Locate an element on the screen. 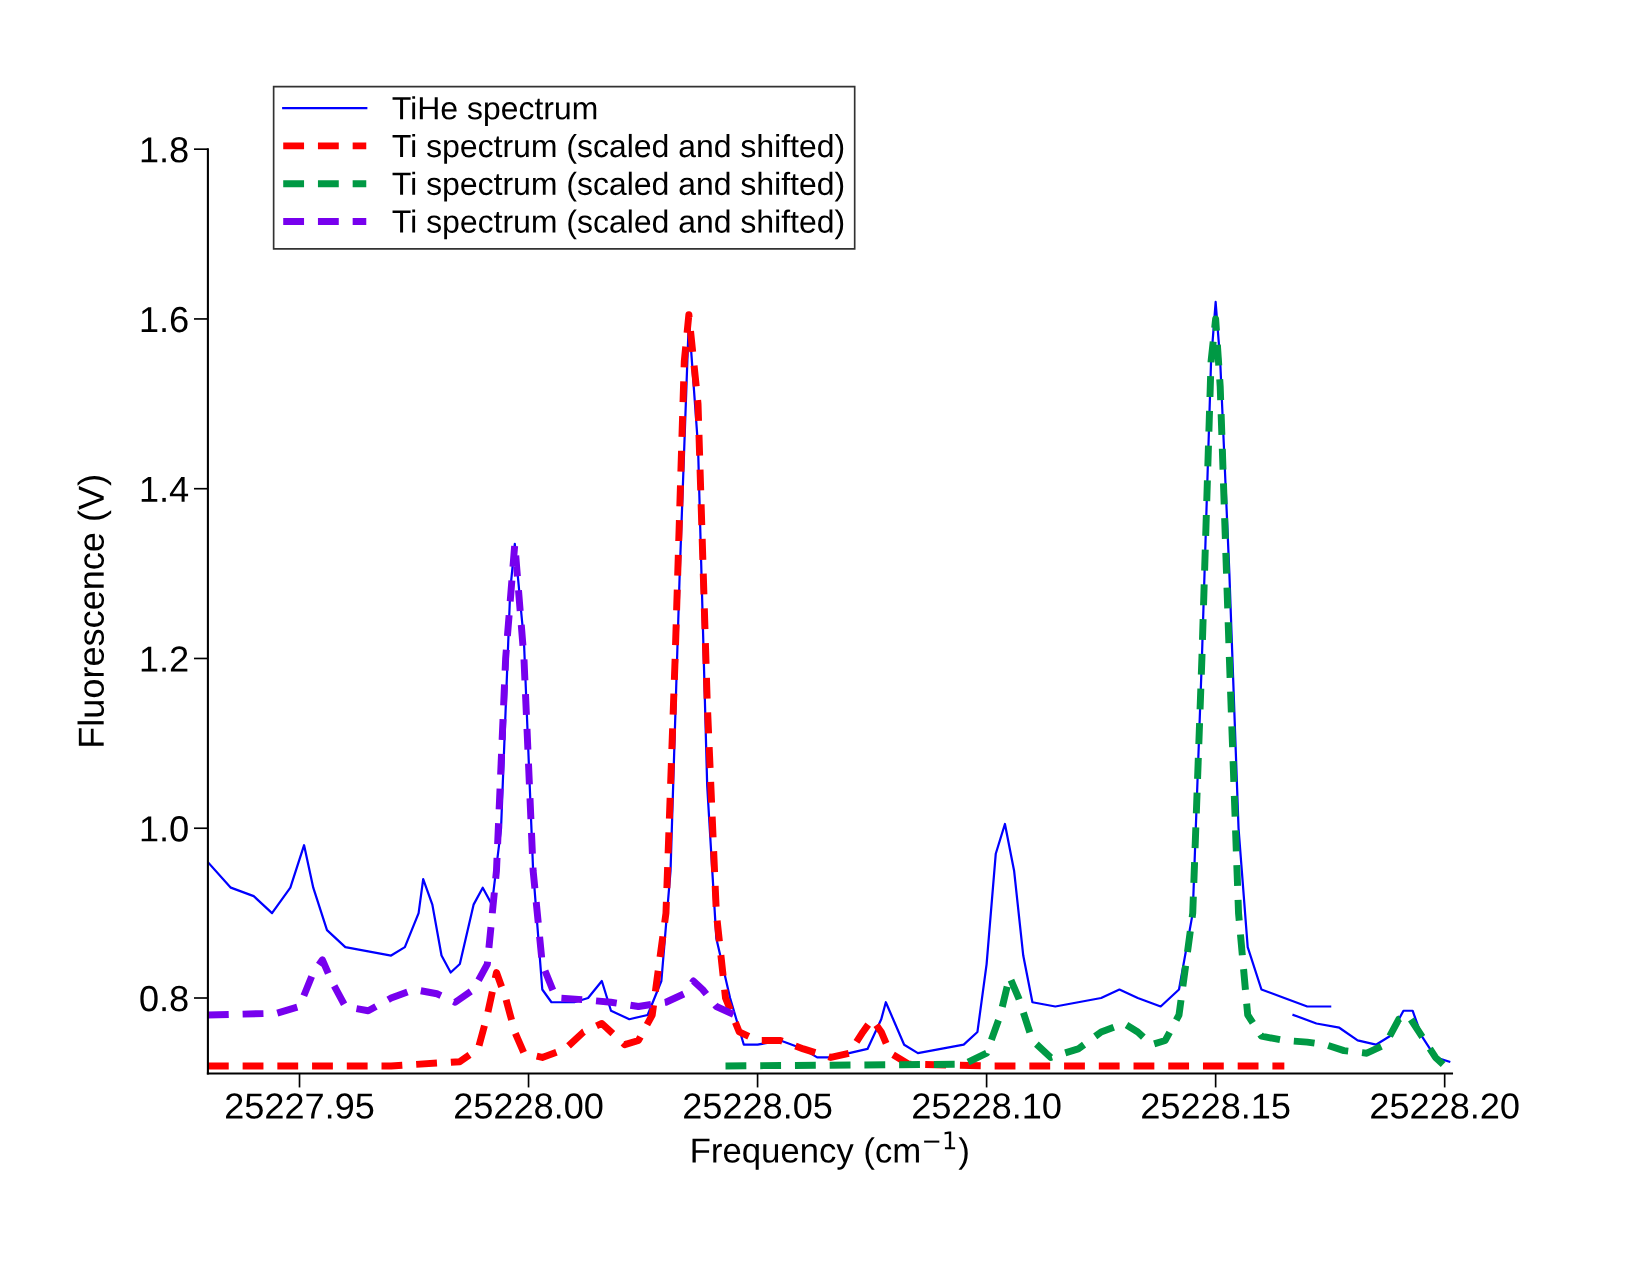 The image size is (1650, 1275). x-tick-label: 25228.20 is located at coordinates (1445, 1106).